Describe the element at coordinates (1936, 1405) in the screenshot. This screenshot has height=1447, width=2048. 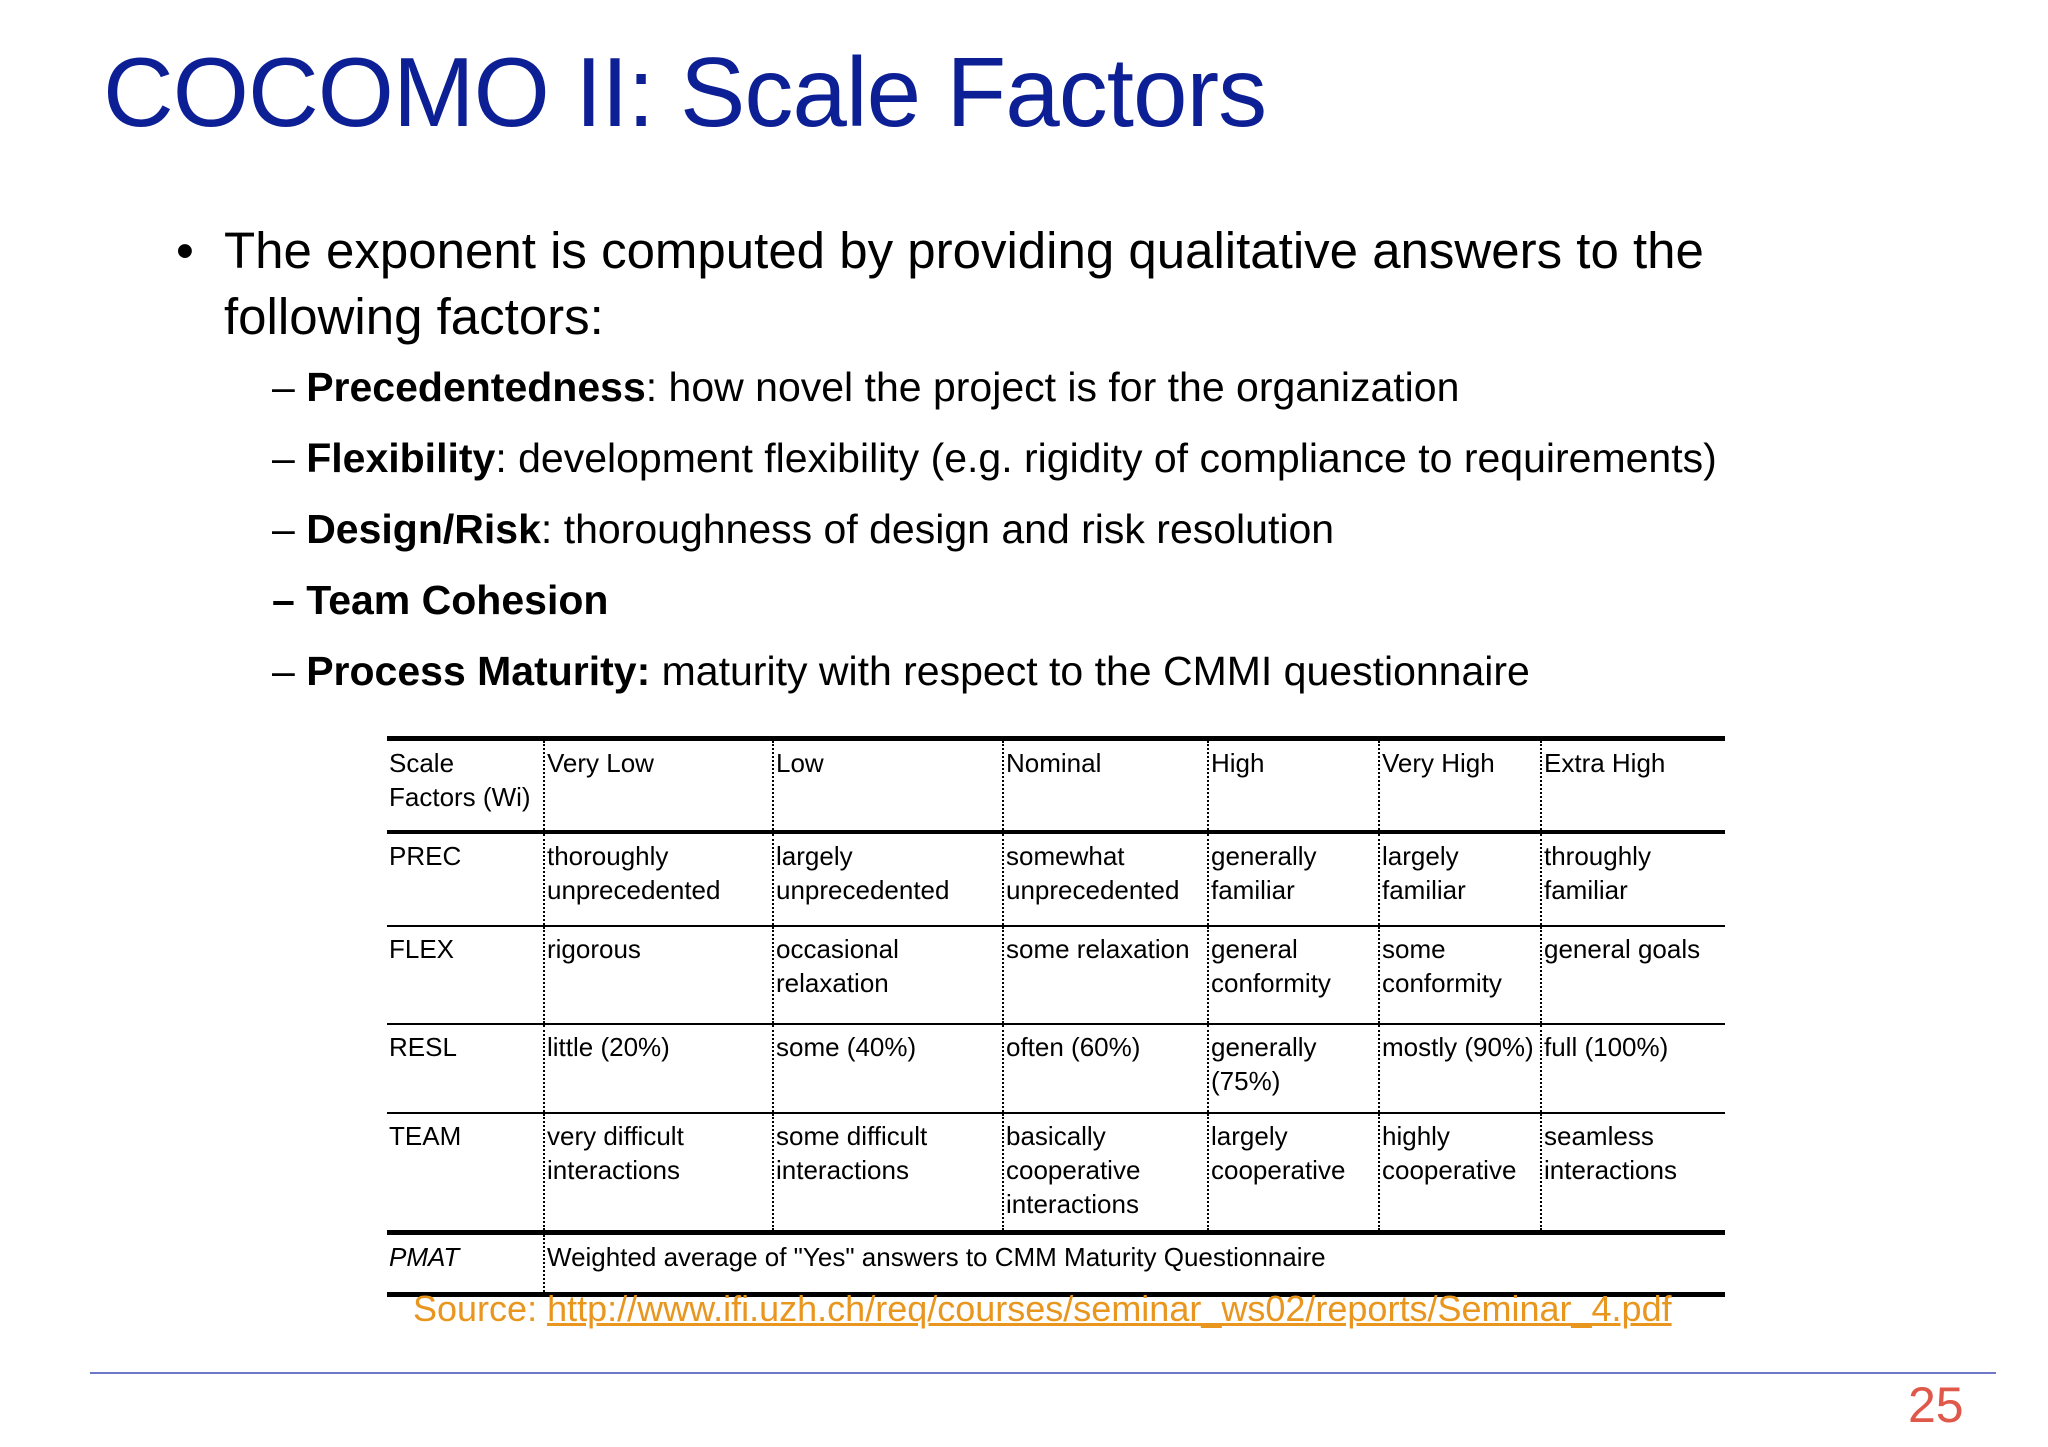
I see `page-number: 25` at that location.